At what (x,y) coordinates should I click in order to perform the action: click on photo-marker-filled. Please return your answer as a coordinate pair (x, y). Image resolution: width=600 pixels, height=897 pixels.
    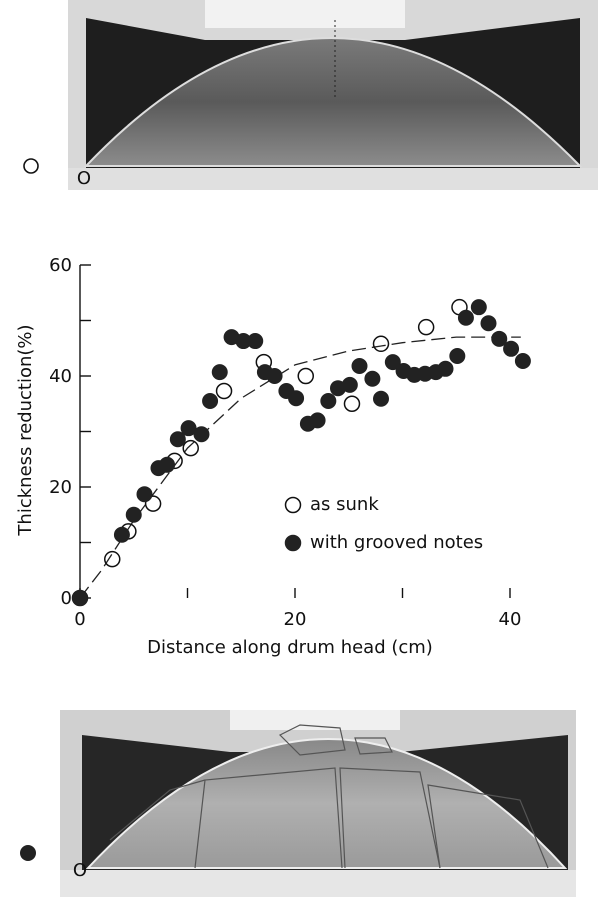
    Looking at the image, I should click on (28, 853).